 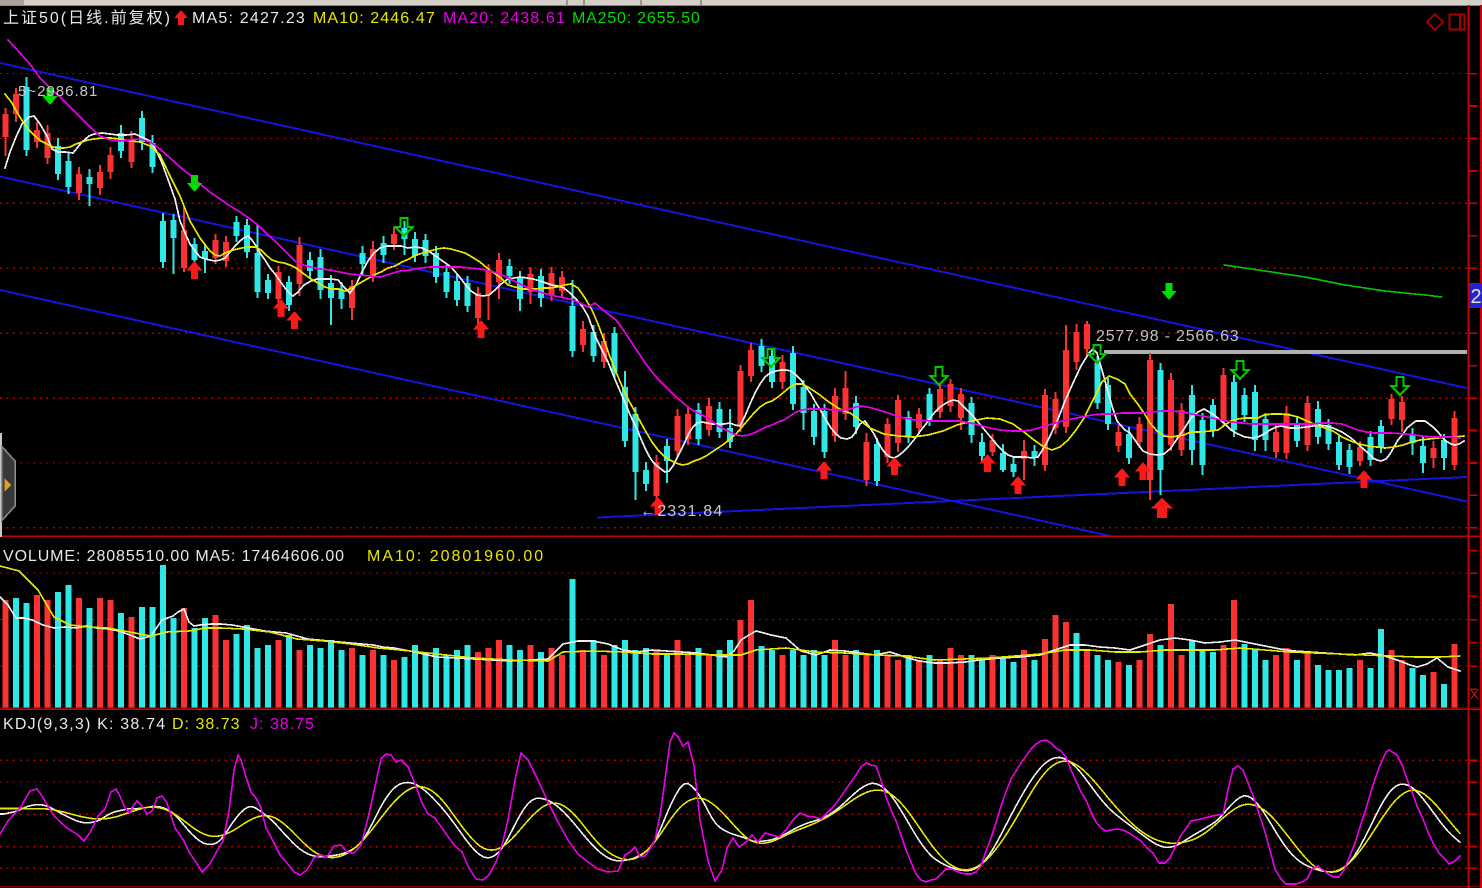 What do you see at coordinates (87, 18) in the screenshot?
I see `svg-text: 上证50(日线.前复权)` at bounding box center [87, 18].